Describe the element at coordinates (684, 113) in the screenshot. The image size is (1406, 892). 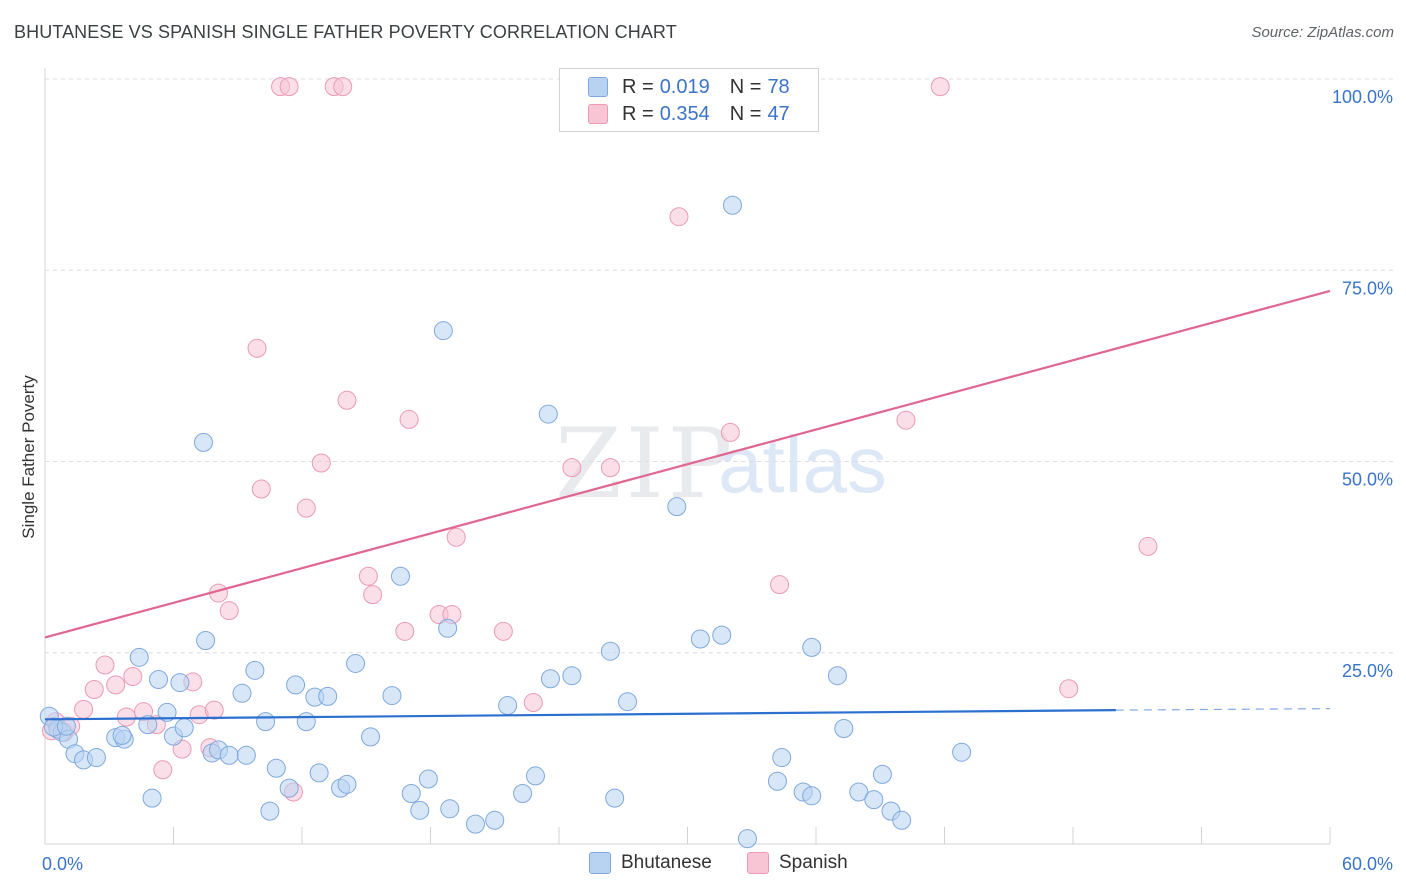
I see `legend-r-value: 0.354` at that location.